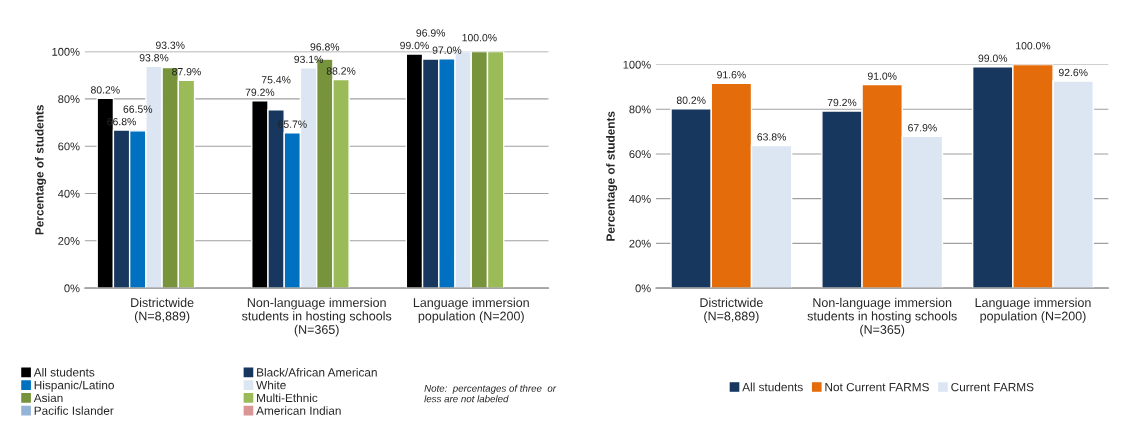  I want to click on legend-label: American Indian, so click(298, 410).